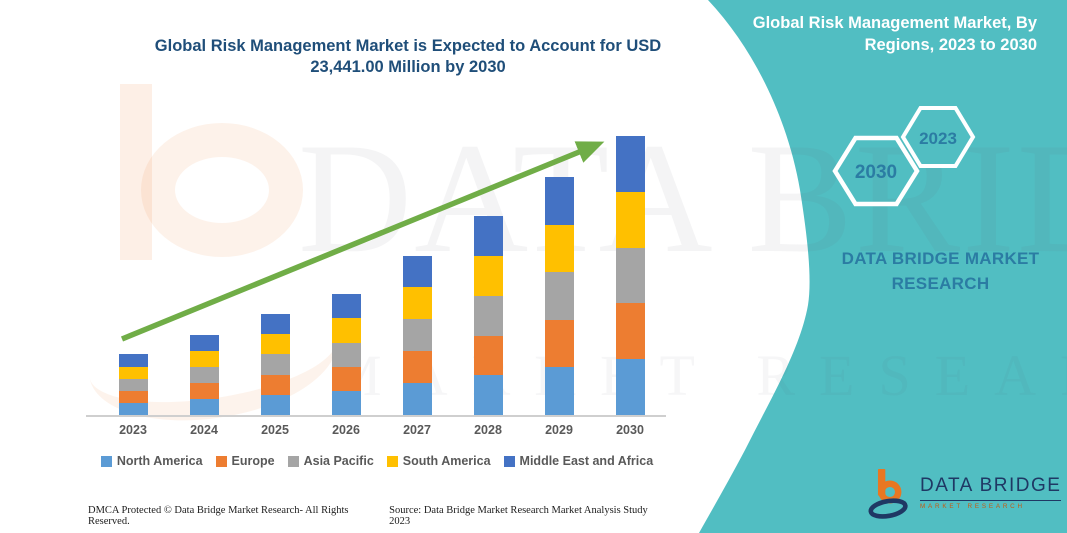  Describe the element at coordinates (204, 407) in the screenshot. I see `bar-segment-2024-north-america` at that location.